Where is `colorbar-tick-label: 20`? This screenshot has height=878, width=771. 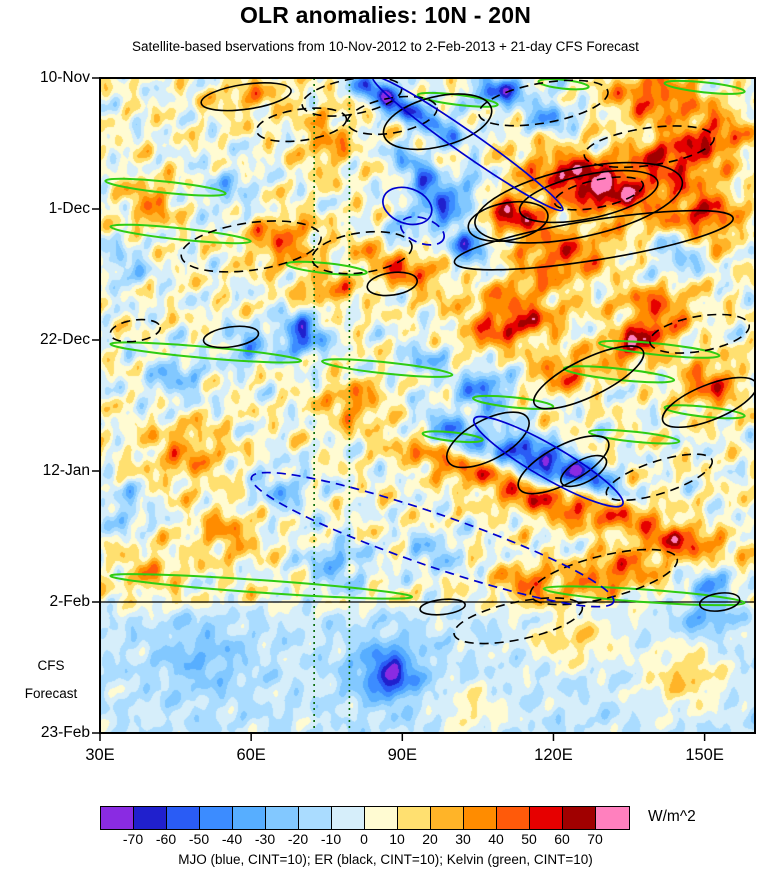
colorbar-tick-label: 20 is located at coordinates (430, 839).